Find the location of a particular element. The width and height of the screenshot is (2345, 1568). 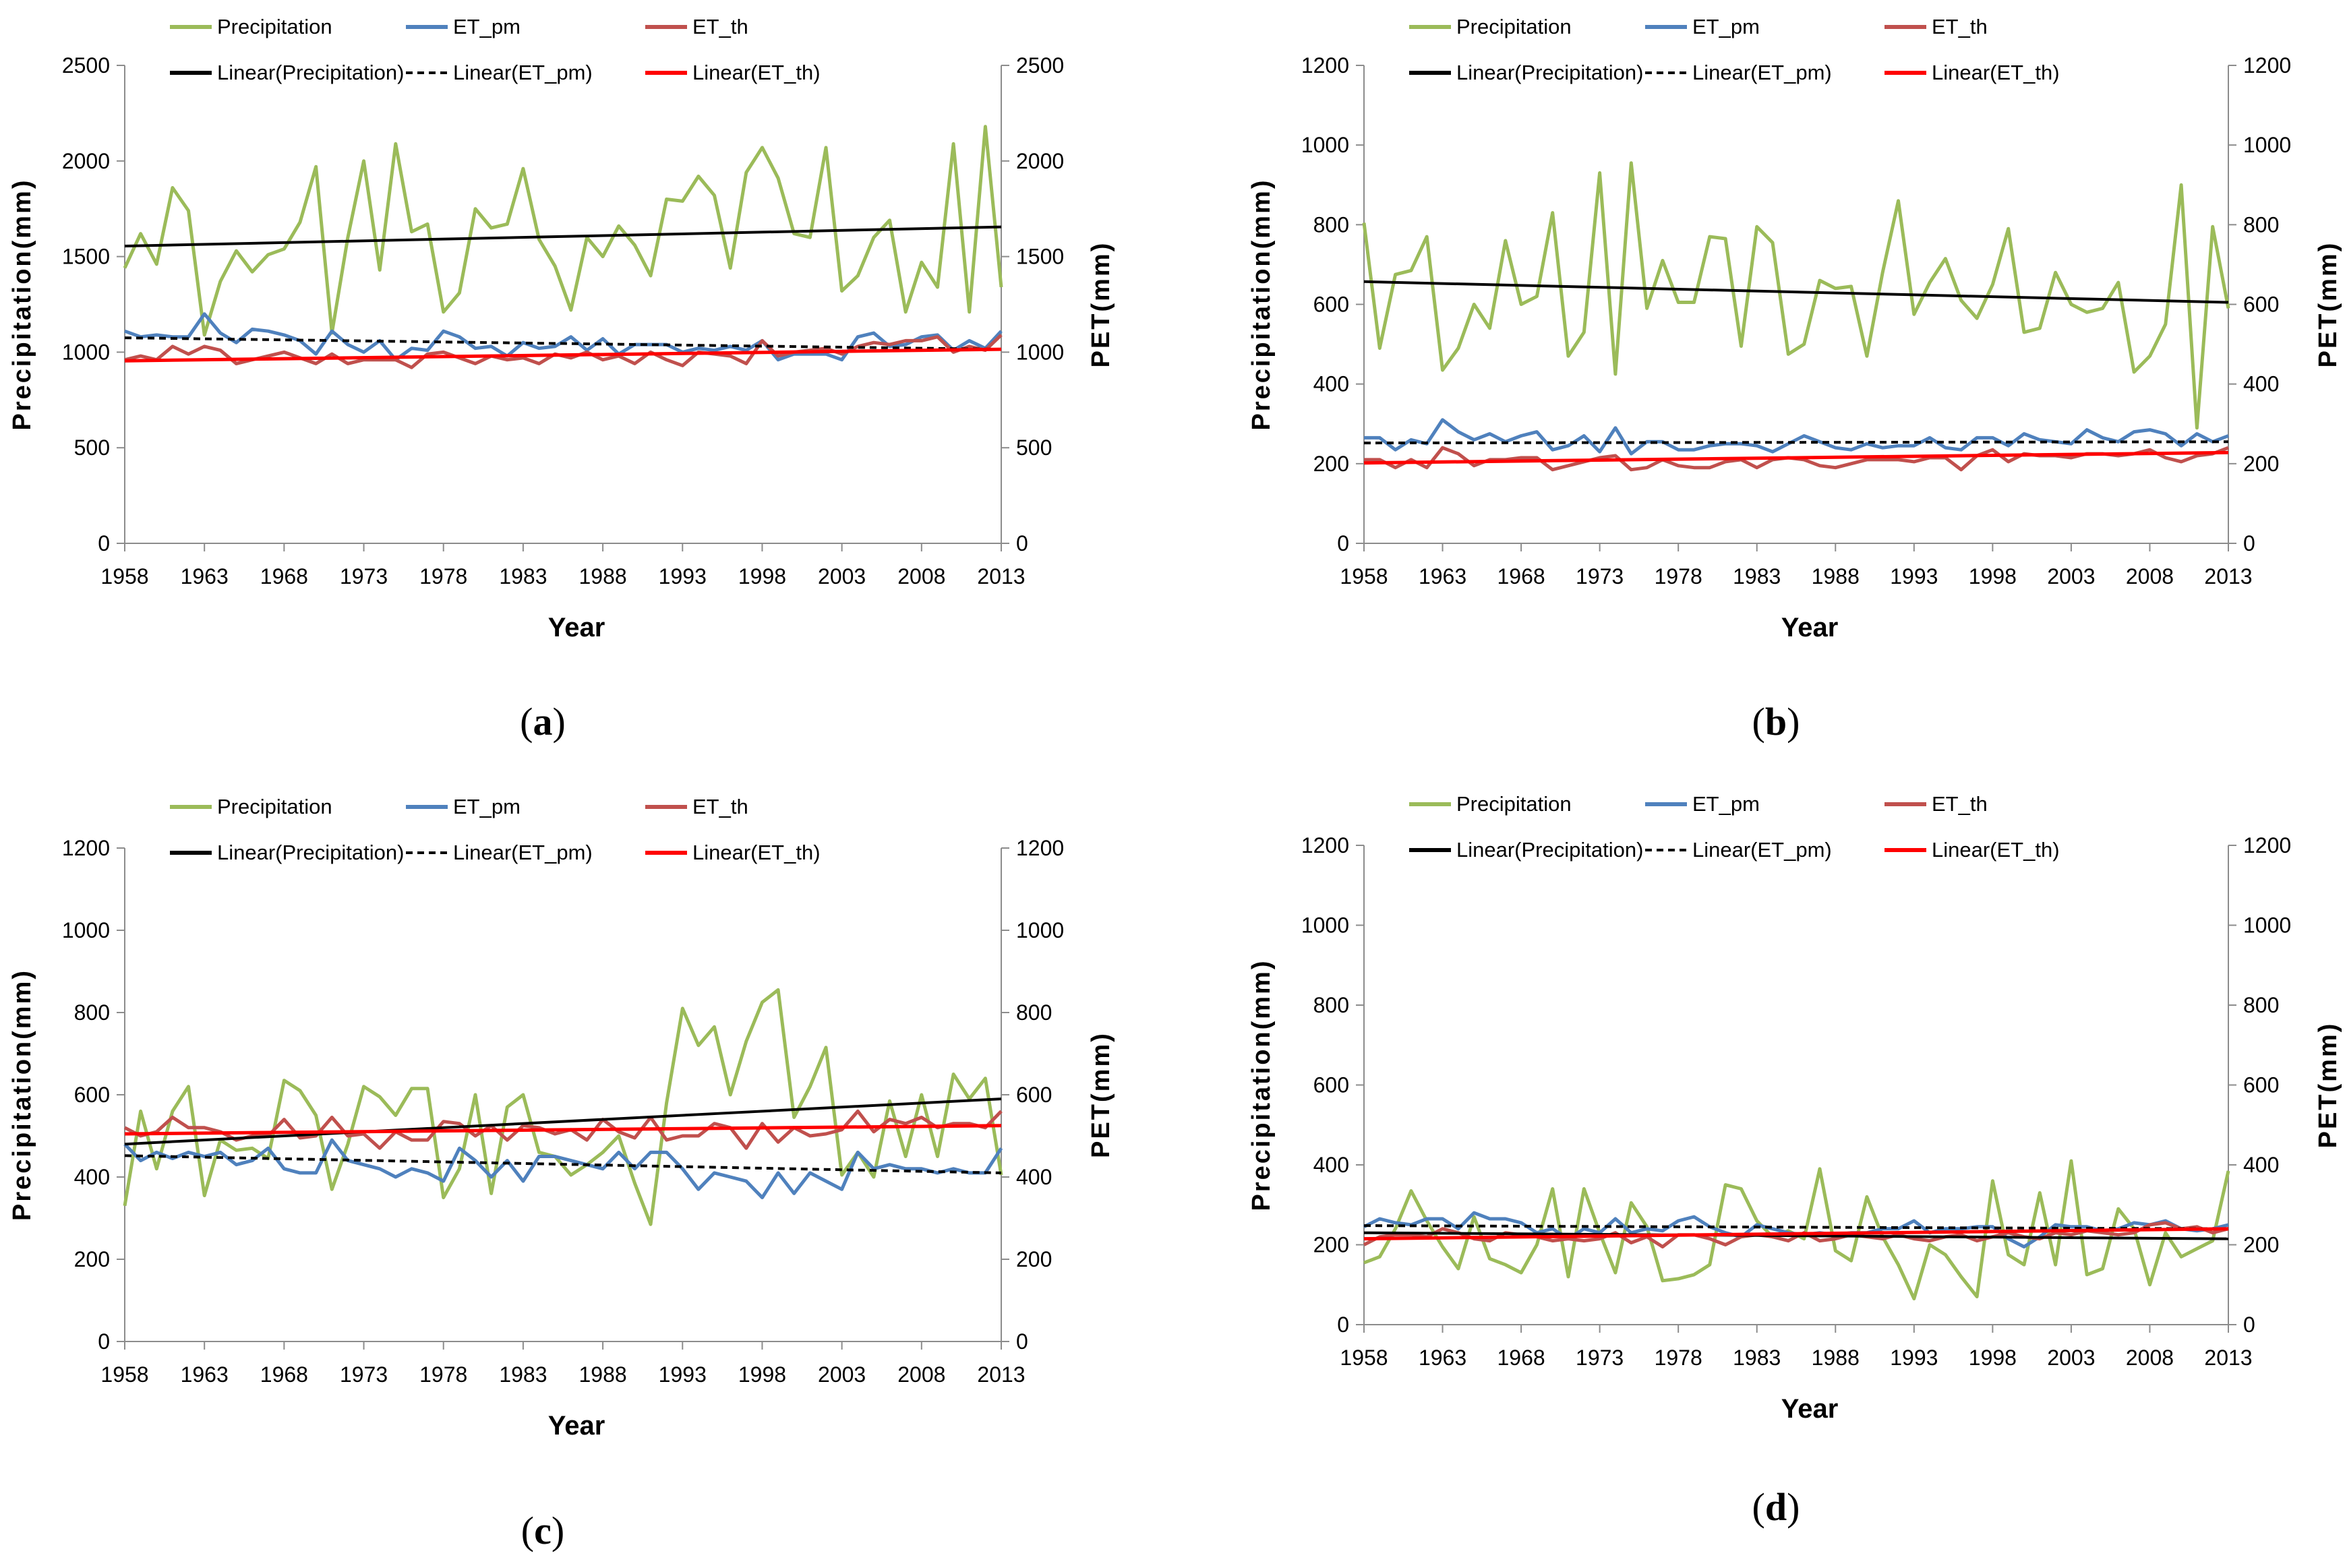

panel-caption: (d) is located at coordinates (1776, 1507).